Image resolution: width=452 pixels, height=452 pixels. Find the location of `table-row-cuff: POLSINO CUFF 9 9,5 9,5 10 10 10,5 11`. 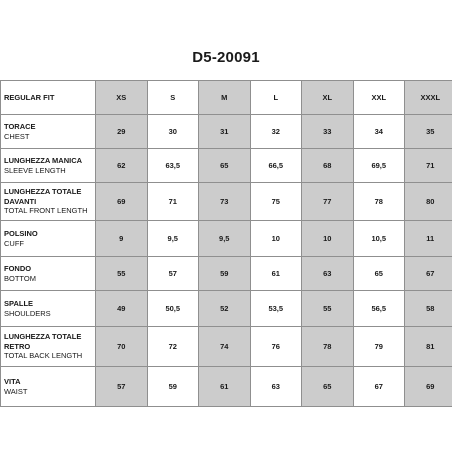

table-row-cuff: POLSINO CUFF 9 9,5 9,5 10 10 10,5 11 is located at coordinates (226, 238).